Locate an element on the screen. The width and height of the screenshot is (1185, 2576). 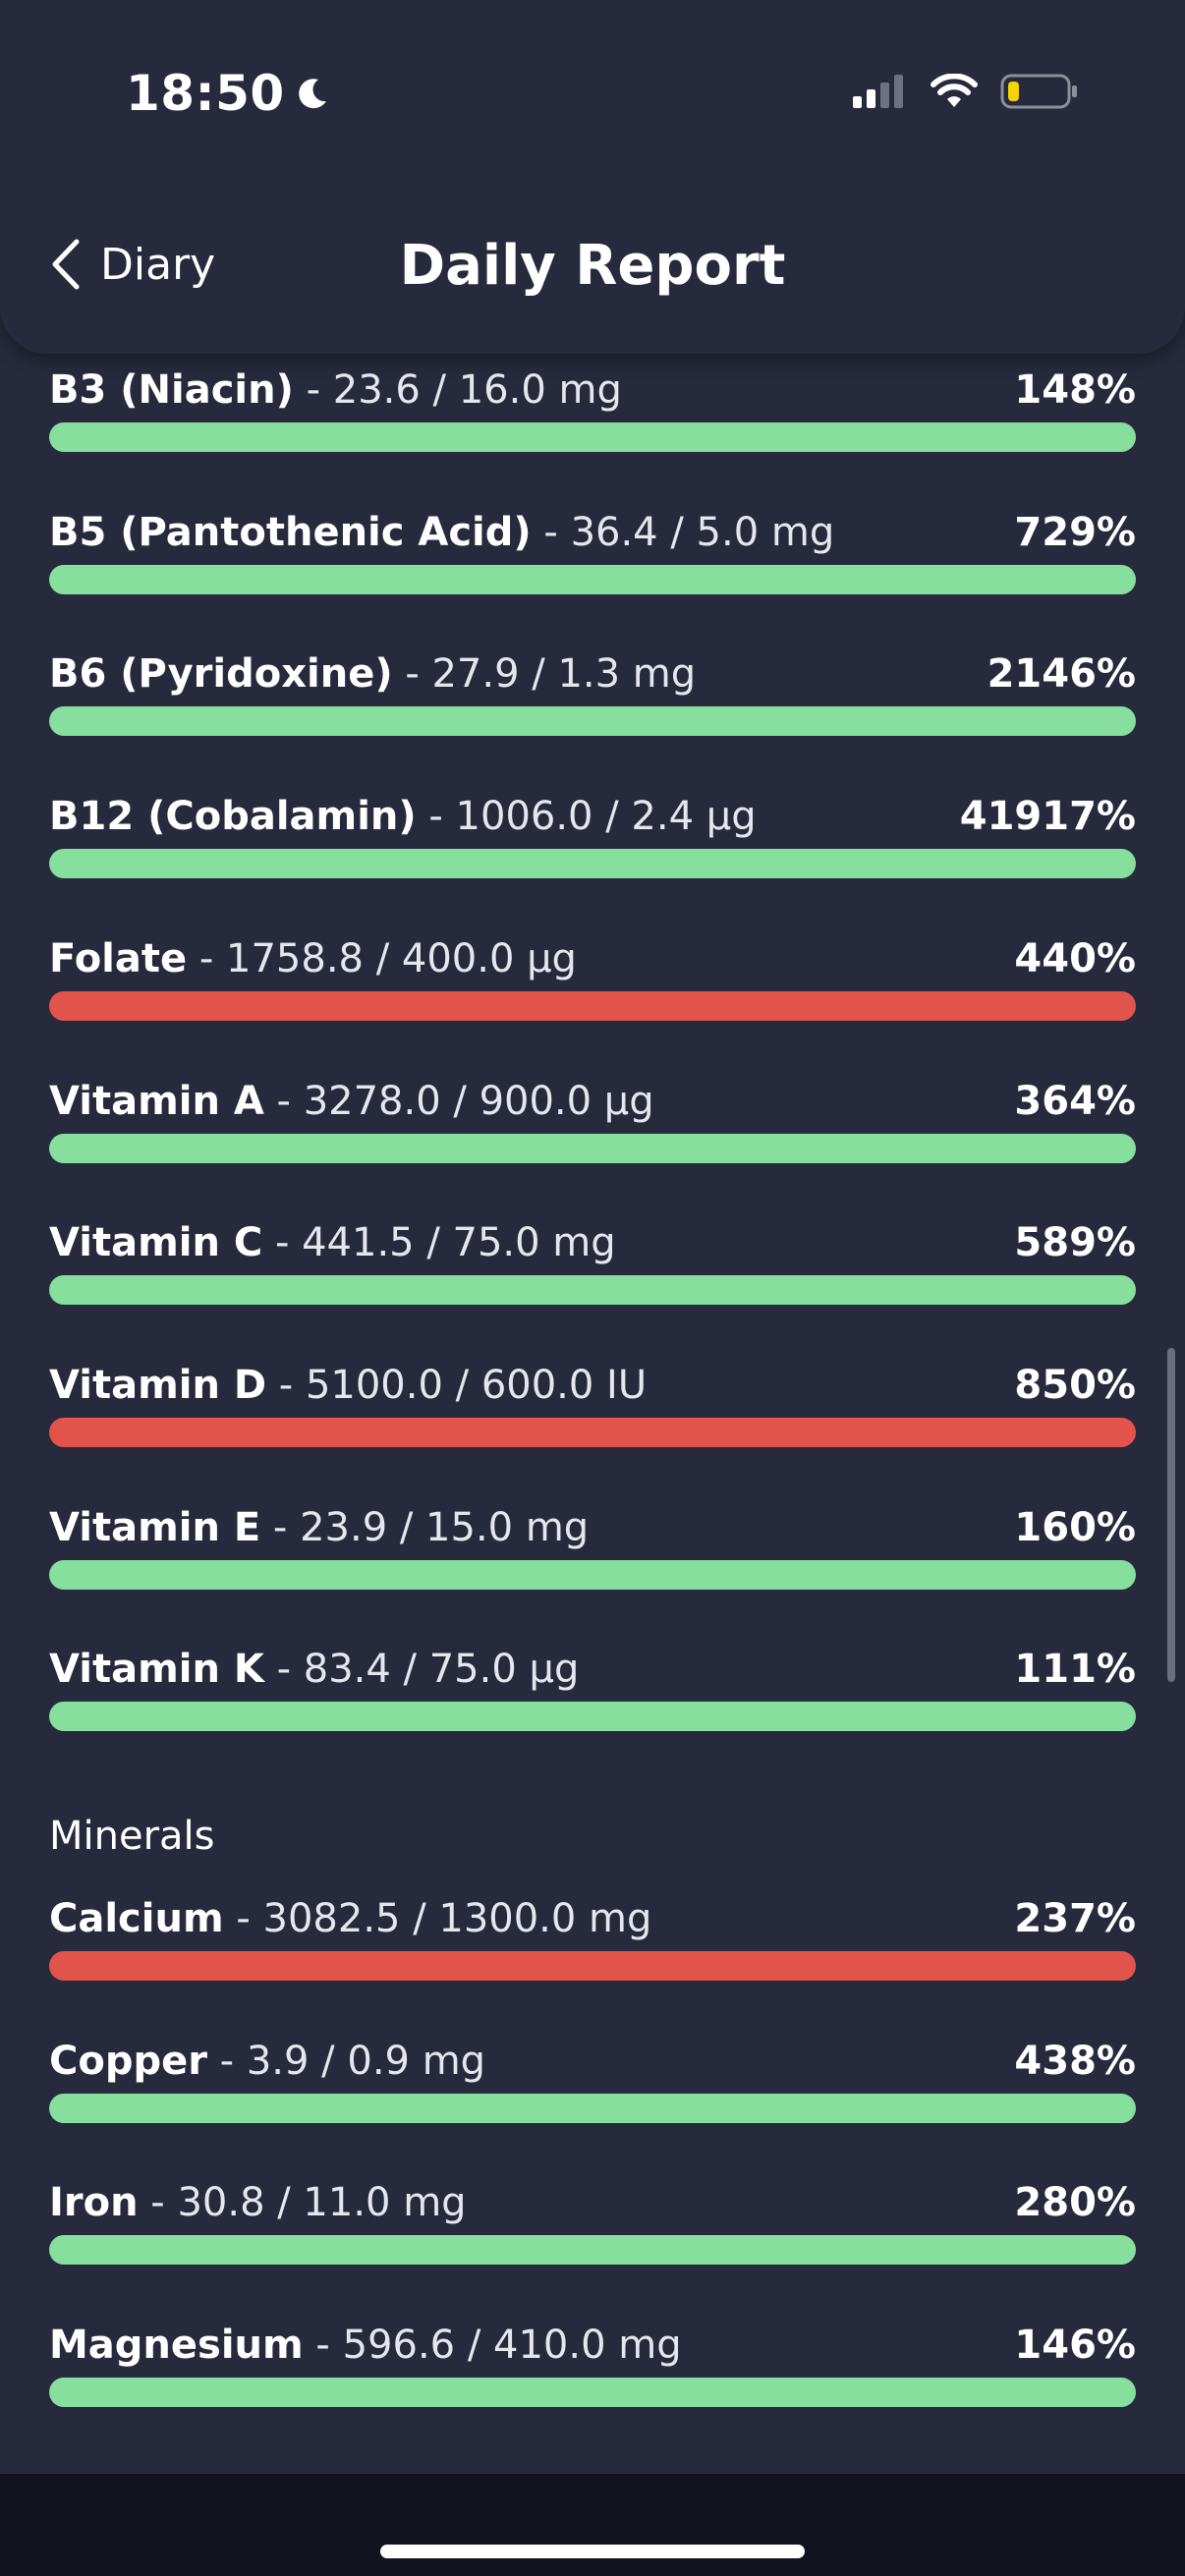
bottom-safe-area is located at coordinates (592, 2525).